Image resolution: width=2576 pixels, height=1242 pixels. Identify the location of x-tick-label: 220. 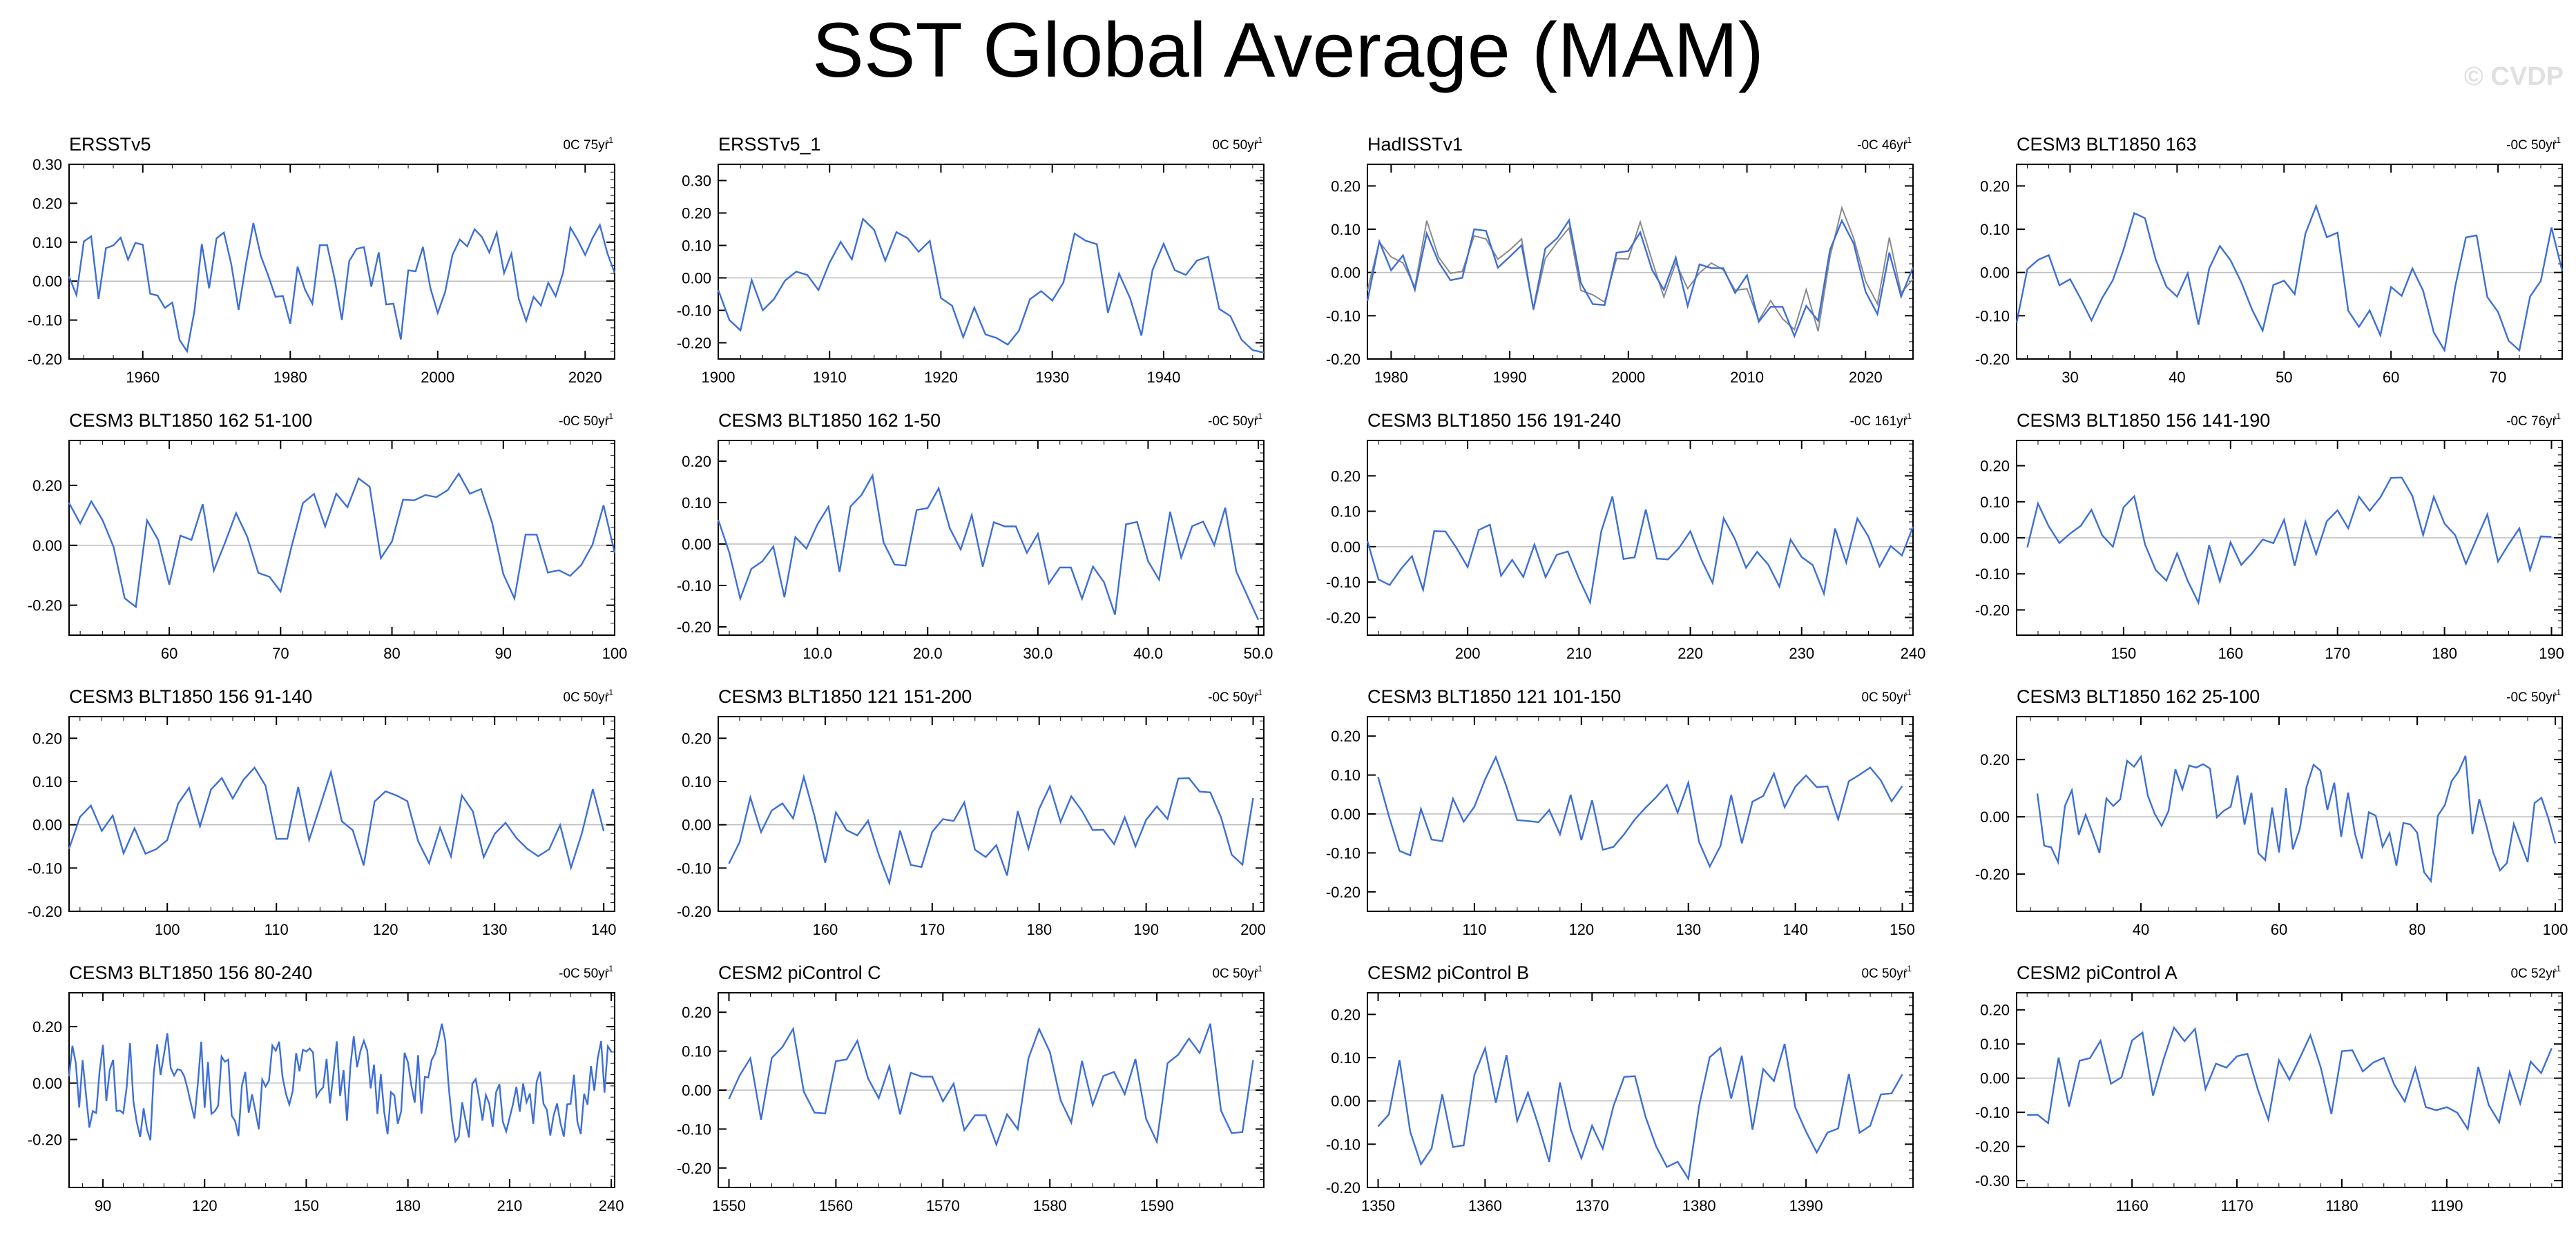
(1690, 653).